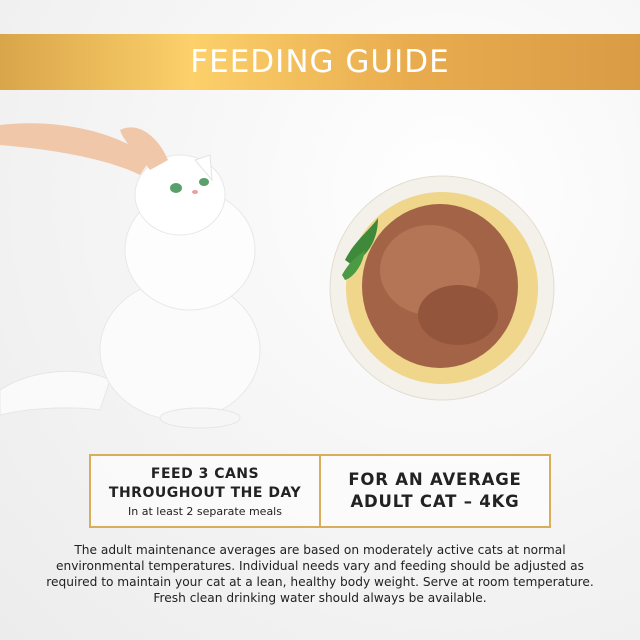 The height and width of the screenshot is (640, 640). I want to click on feeding-amount-line1: FEED 3 CANS, so click(205, 473).